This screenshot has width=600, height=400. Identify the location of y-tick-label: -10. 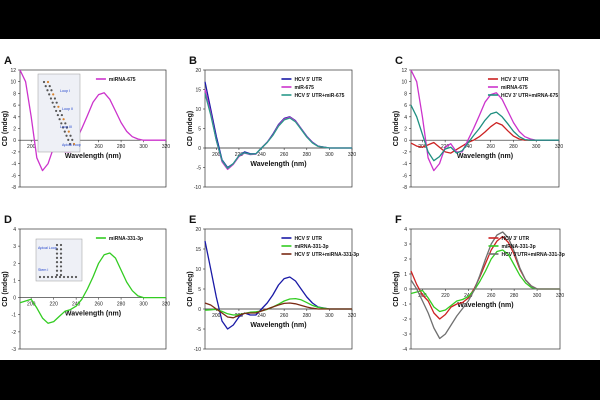
(197, 350).